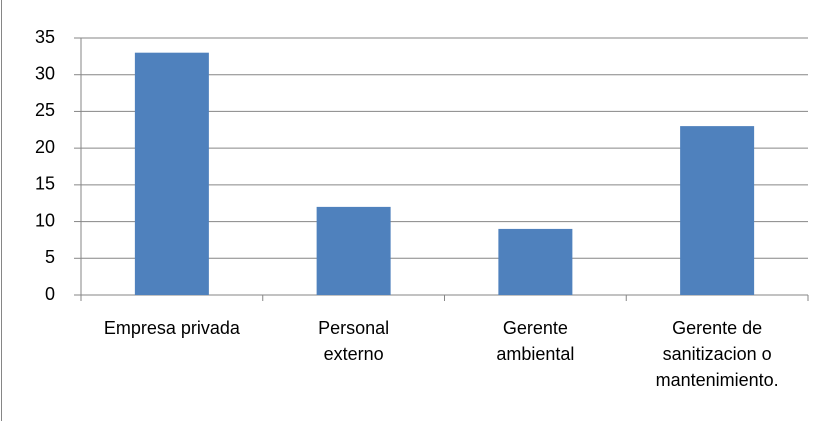 This screenshot has width=826, height=421. What do you see at coordinates (535, 341) in the screenshot?
I see `x-tick-label: Gerente ambiental` at bounding box center [535, 341].